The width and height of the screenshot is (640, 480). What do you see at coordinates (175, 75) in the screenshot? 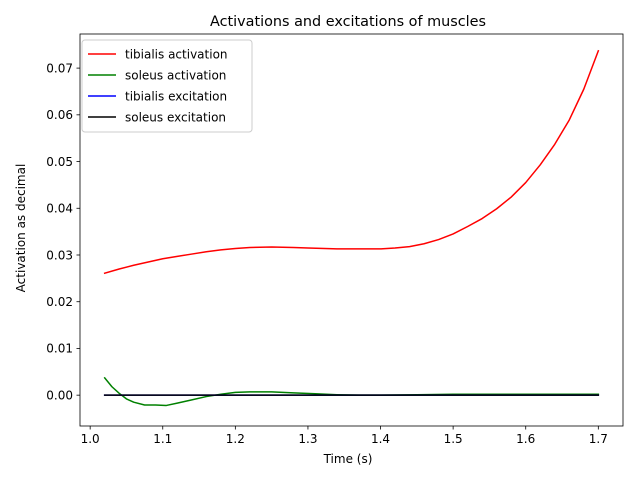
I see `legend-label: soleus activation` at bounding box center [175, 75].